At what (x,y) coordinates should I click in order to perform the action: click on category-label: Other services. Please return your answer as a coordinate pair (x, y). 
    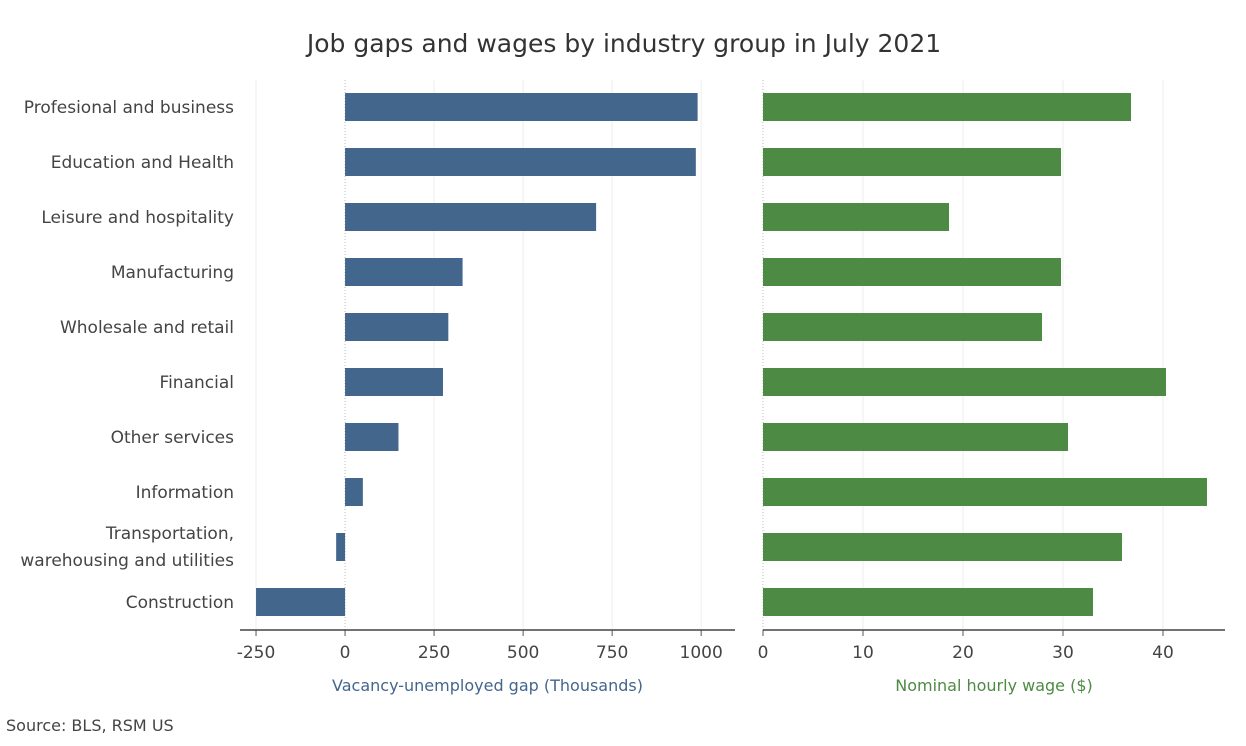
    Looking at the image, I should click on (173, 438).